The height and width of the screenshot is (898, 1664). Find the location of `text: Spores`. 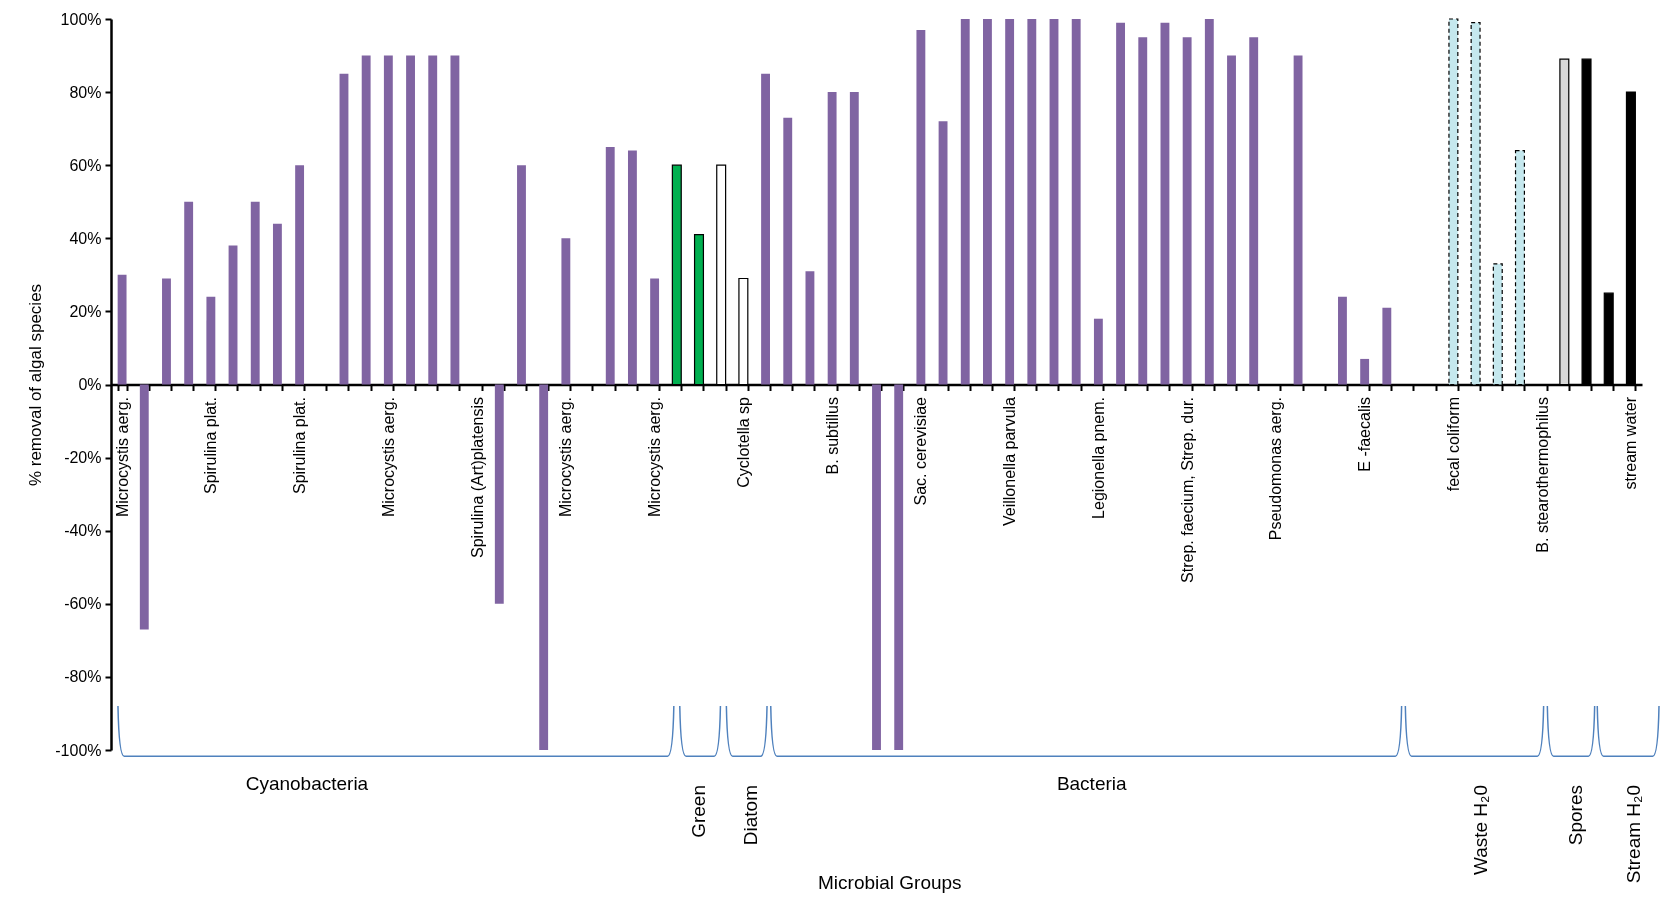

text: Spores is located at coordinates (1575, 815).